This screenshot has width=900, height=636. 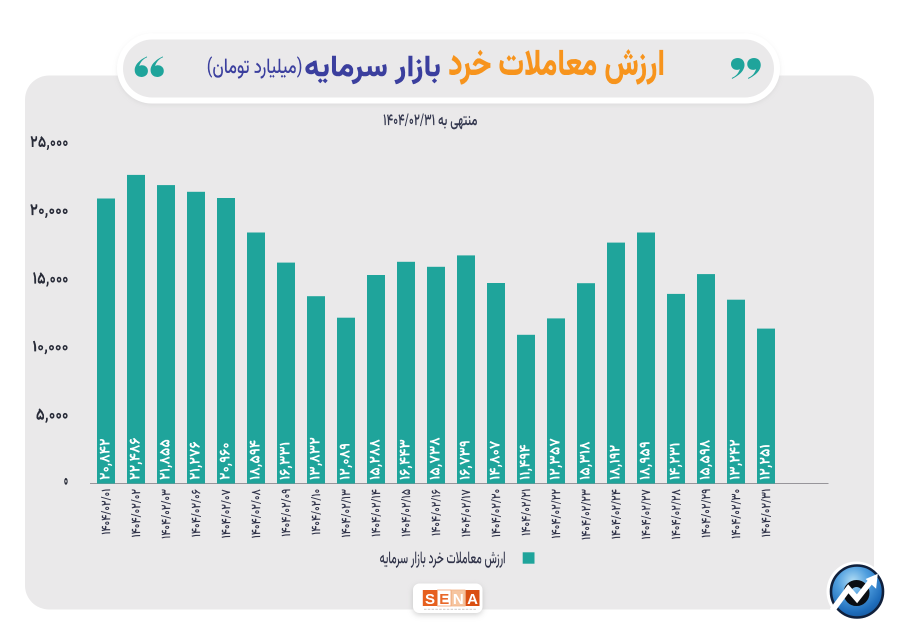 I want to click on svg-text: N, so click(x=458, y=599).